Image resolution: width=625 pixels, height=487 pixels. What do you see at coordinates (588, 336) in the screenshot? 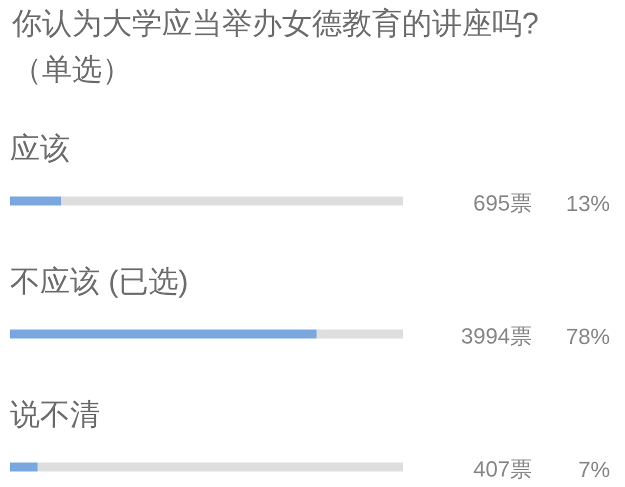
I see `data-label: 78%` at bounding box center [588, 336].